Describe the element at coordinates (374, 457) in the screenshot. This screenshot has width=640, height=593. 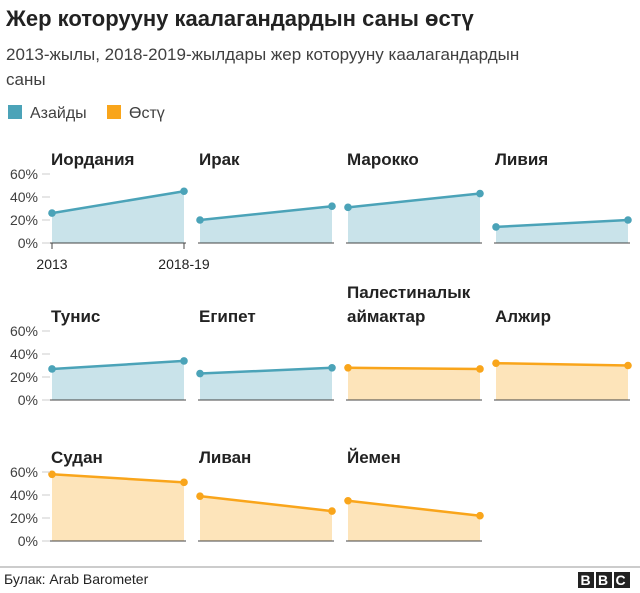
I see `panel-title: Йемен` at that location.